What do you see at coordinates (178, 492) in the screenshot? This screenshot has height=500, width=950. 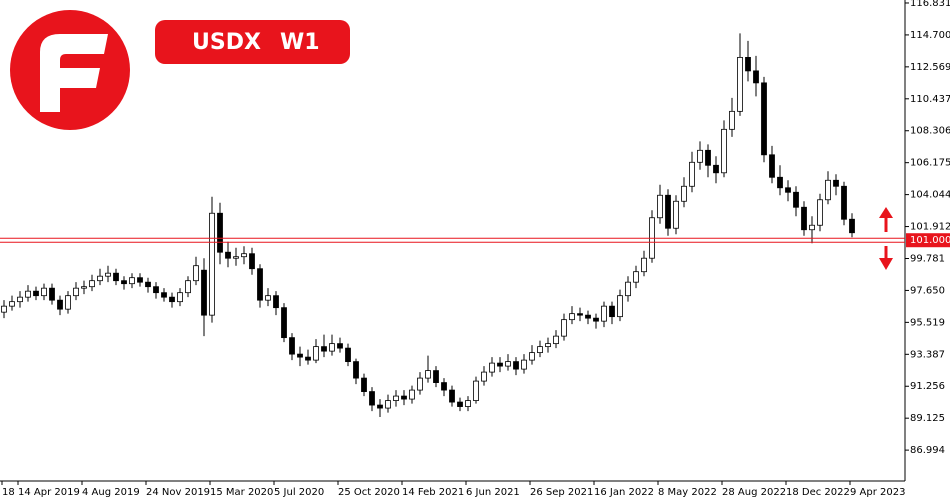 I see `x-tick-label: 24 Nov 2019` at bounding box center [178, 492].